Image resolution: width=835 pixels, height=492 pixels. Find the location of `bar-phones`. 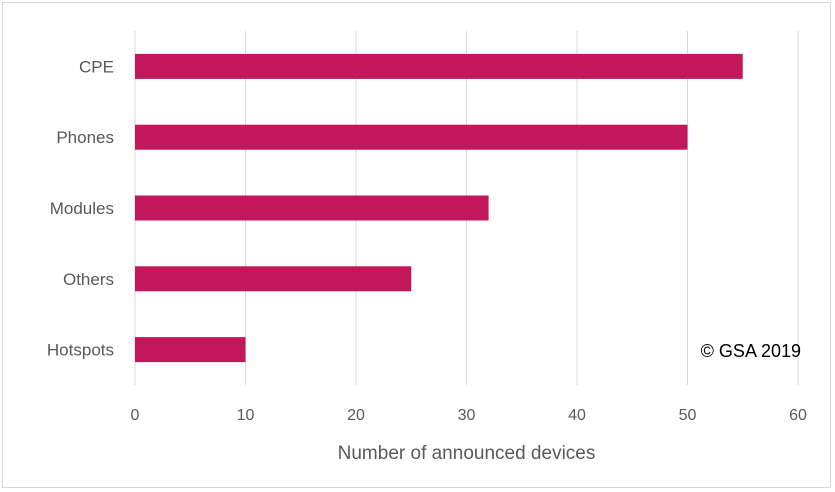

bar-phones is located at coordinates (411, 137).